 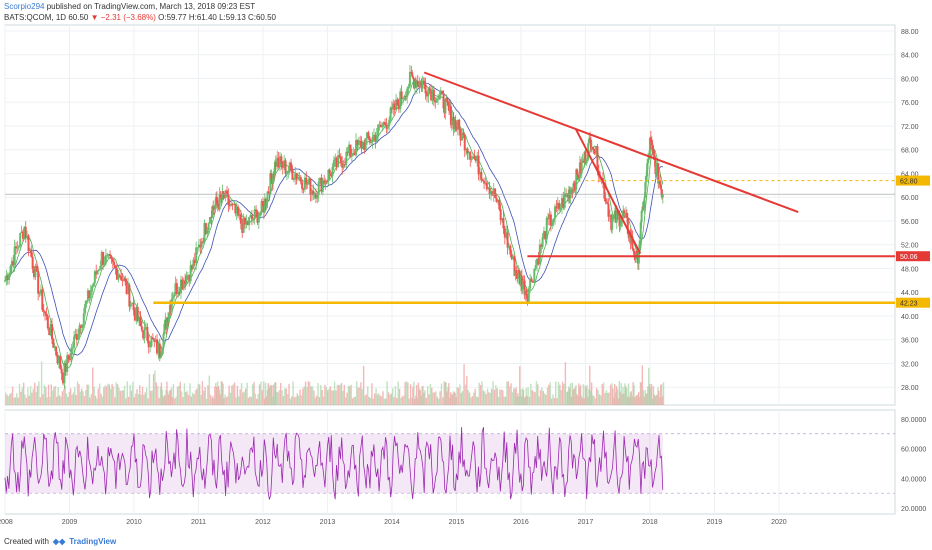 What do you see at coordinates (913, 420) in the screenshot?
I see `rsi-tick-label: 80.0000` at bounding box center [913, 420].